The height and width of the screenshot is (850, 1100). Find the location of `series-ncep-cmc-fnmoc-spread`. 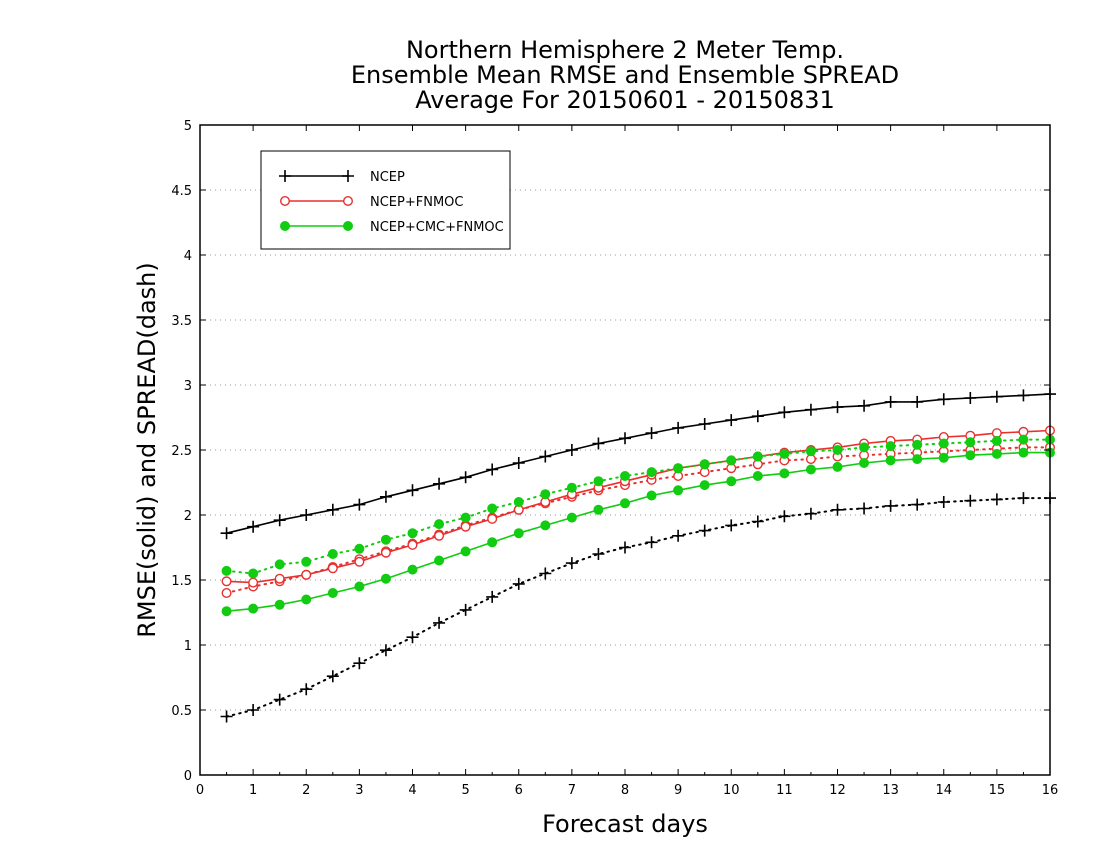

series-ncep-cmc-fnmoc-spread is located at coordinates (638, 506).